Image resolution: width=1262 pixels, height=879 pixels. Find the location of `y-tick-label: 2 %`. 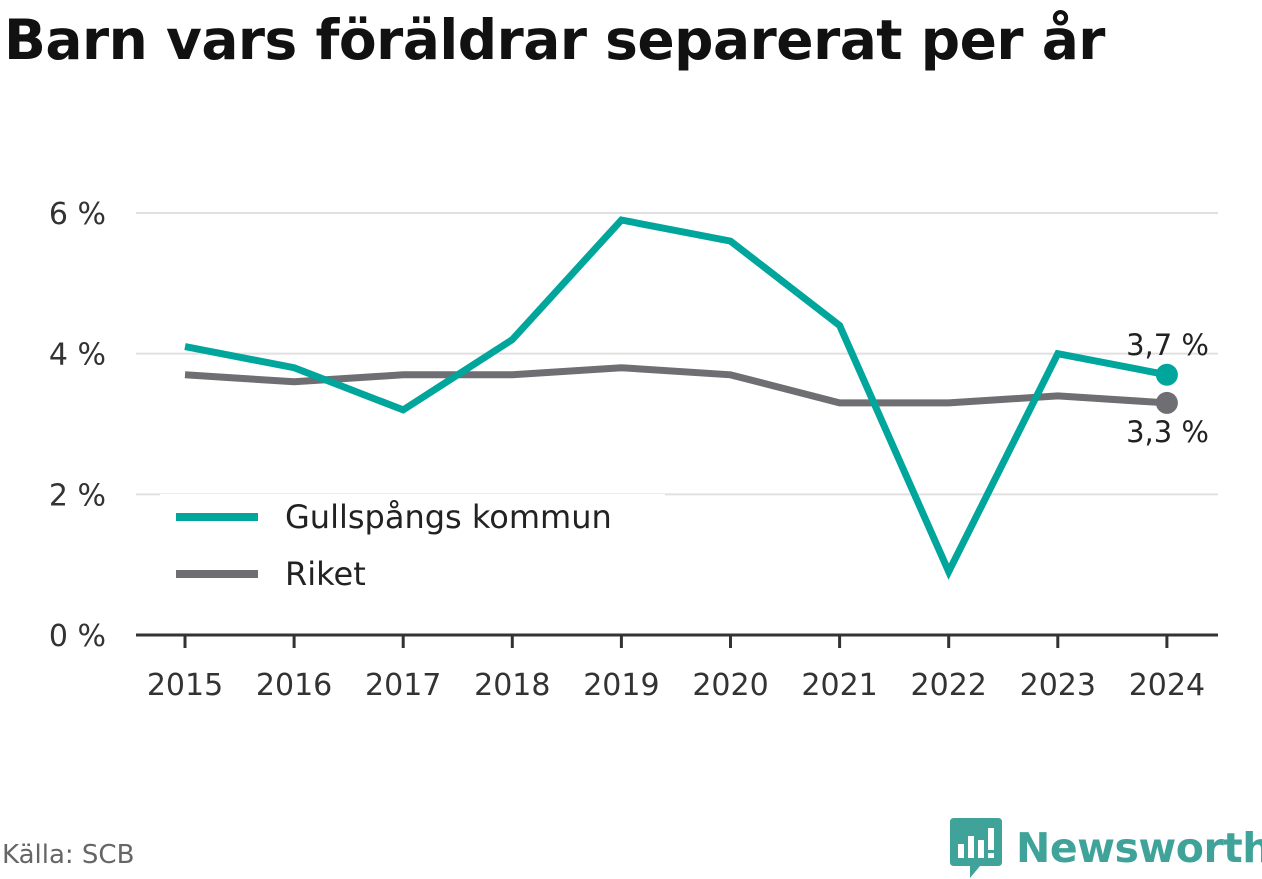

y-tick-label: 2 % is located at coordinates (77, 495).